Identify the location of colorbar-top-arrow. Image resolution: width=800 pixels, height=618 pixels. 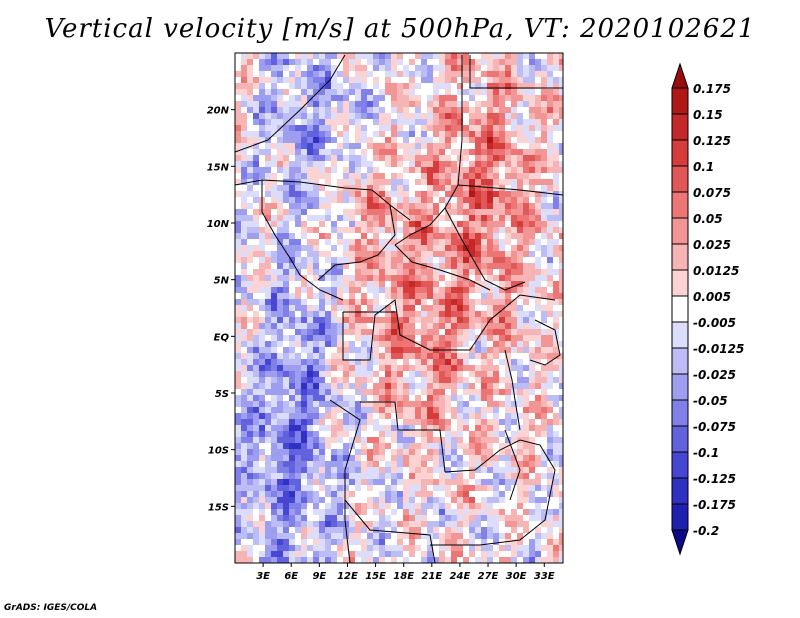
(680, 75).